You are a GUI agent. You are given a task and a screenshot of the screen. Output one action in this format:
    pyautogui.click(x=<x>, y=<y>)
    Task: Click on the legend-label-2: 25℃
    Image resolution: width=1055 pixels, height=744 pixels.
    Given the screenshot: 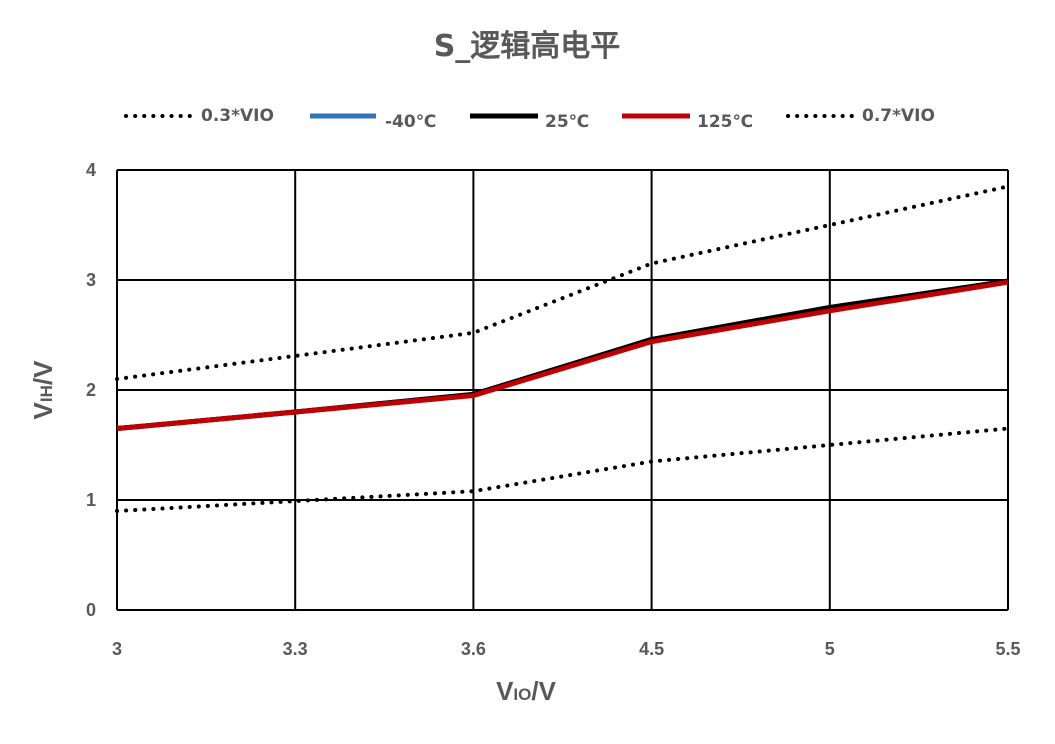 What is the action you would take?
    pyautogui.click(x=567, y=122)
    